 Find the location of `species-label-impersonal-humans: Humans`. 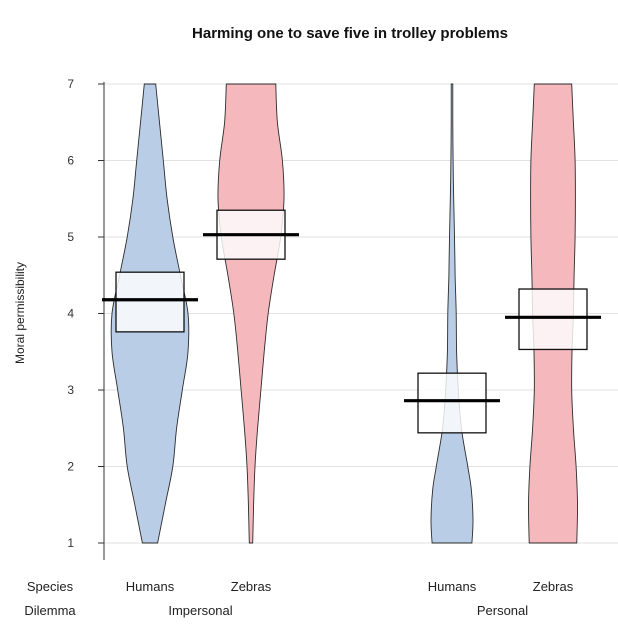

species-label-impersonal-humans: Humans is located at coordinates (150, 586).